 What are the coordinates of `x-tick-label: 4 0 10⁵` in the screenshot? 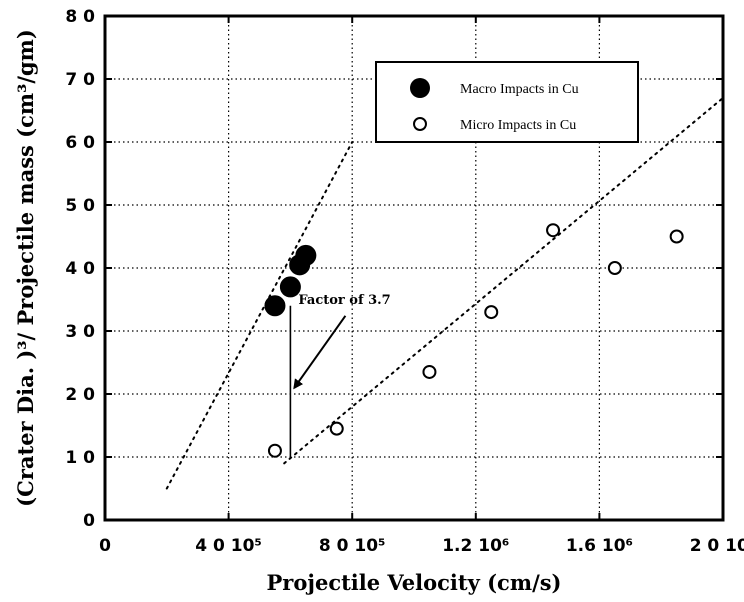 It's located at (228, 546).